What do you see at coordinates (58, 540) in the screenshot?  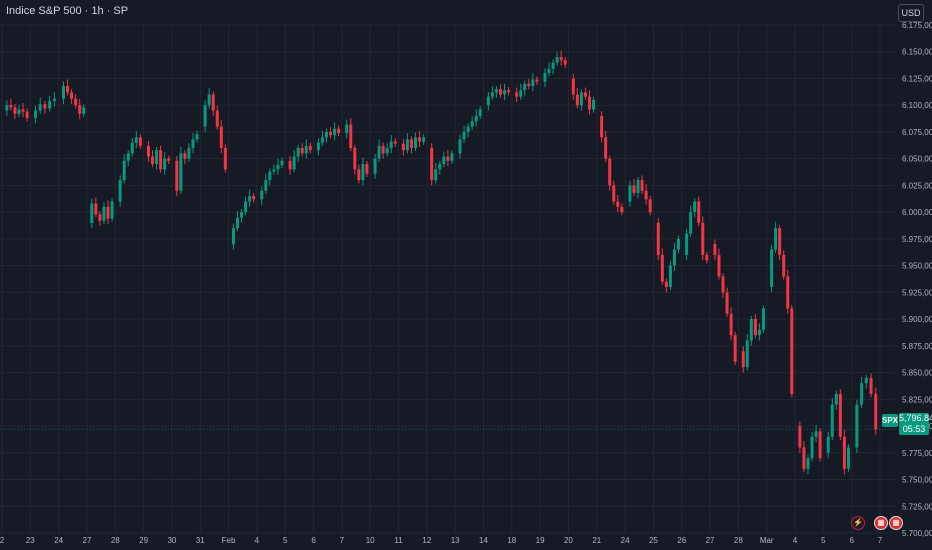 I see `x-tick-label: 24` at bounding box center [58, 540].